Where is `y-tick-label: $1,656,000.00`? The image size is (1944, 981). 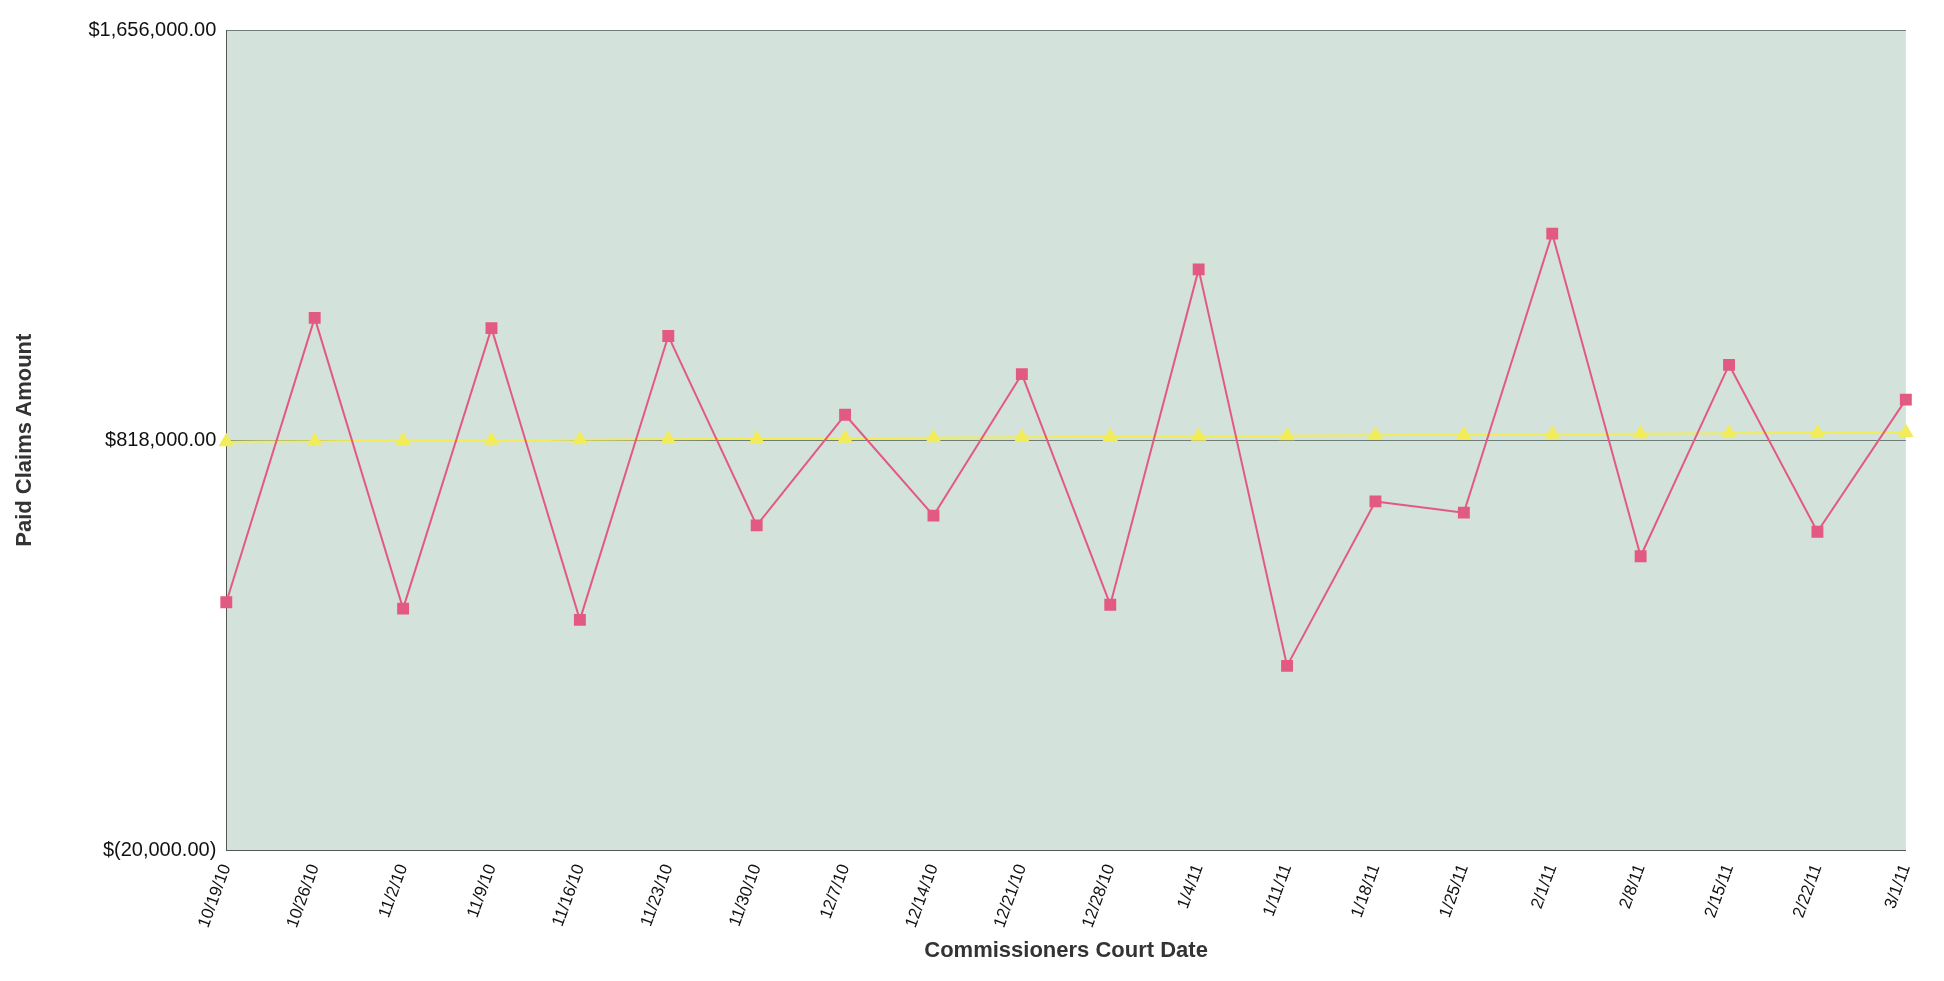 y-tick-label: $1,656,000.00 is located at coordinates (152, 28).